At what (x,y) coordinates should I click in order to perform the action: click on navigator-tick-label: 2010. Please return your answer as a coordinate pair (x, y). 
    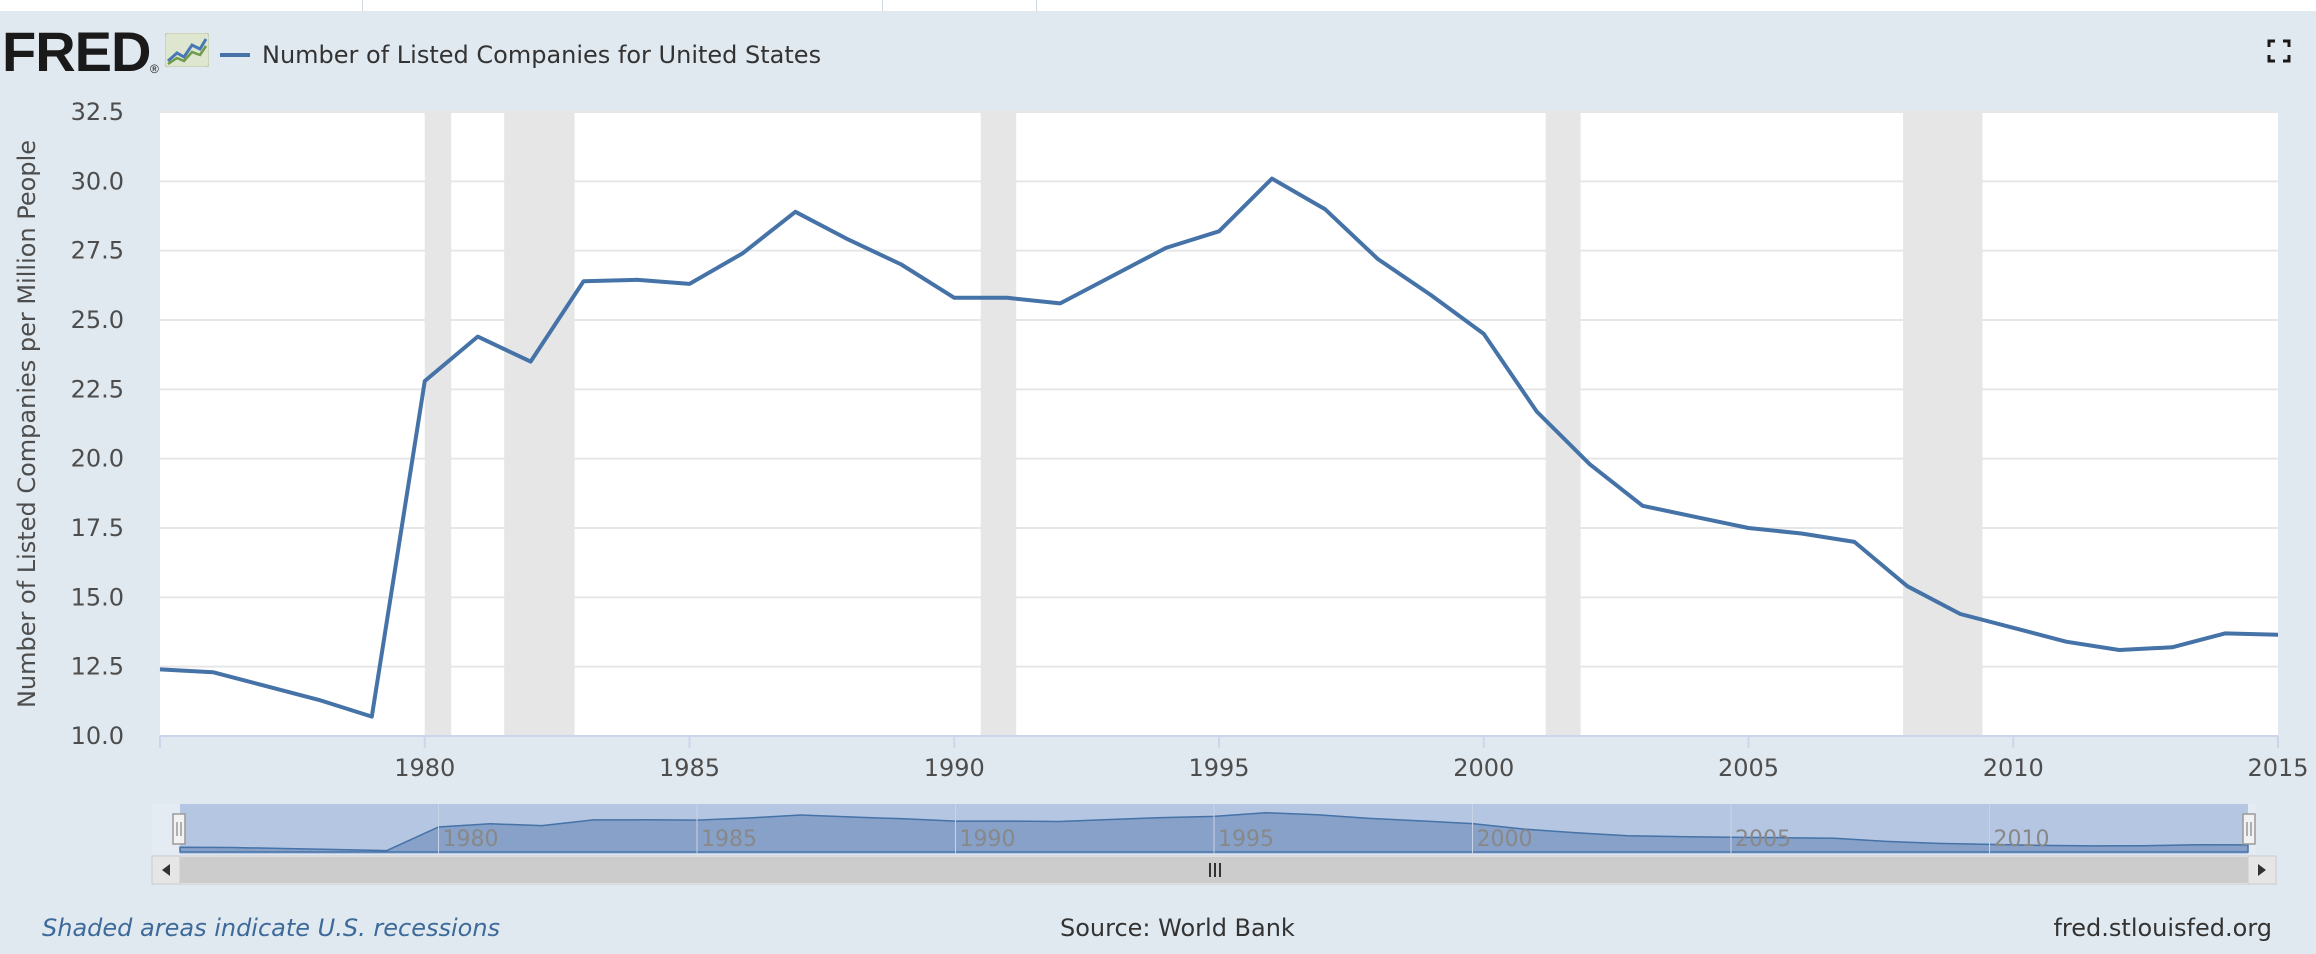
    Looking at the image, I should click on (2022, 839).